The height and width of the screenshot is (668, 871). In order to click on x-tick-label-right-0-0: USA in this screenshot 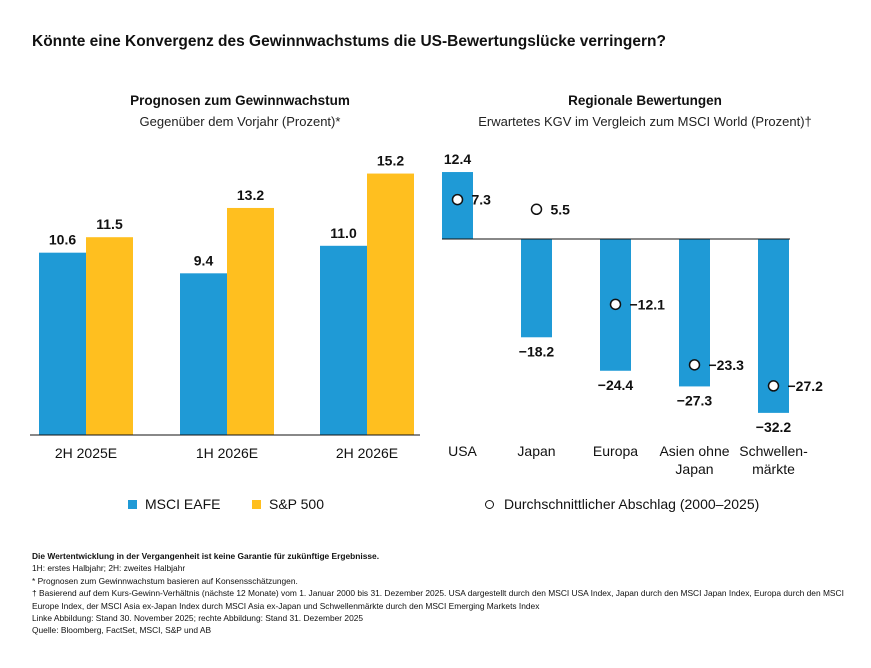, I will do `click(462, 451)`.